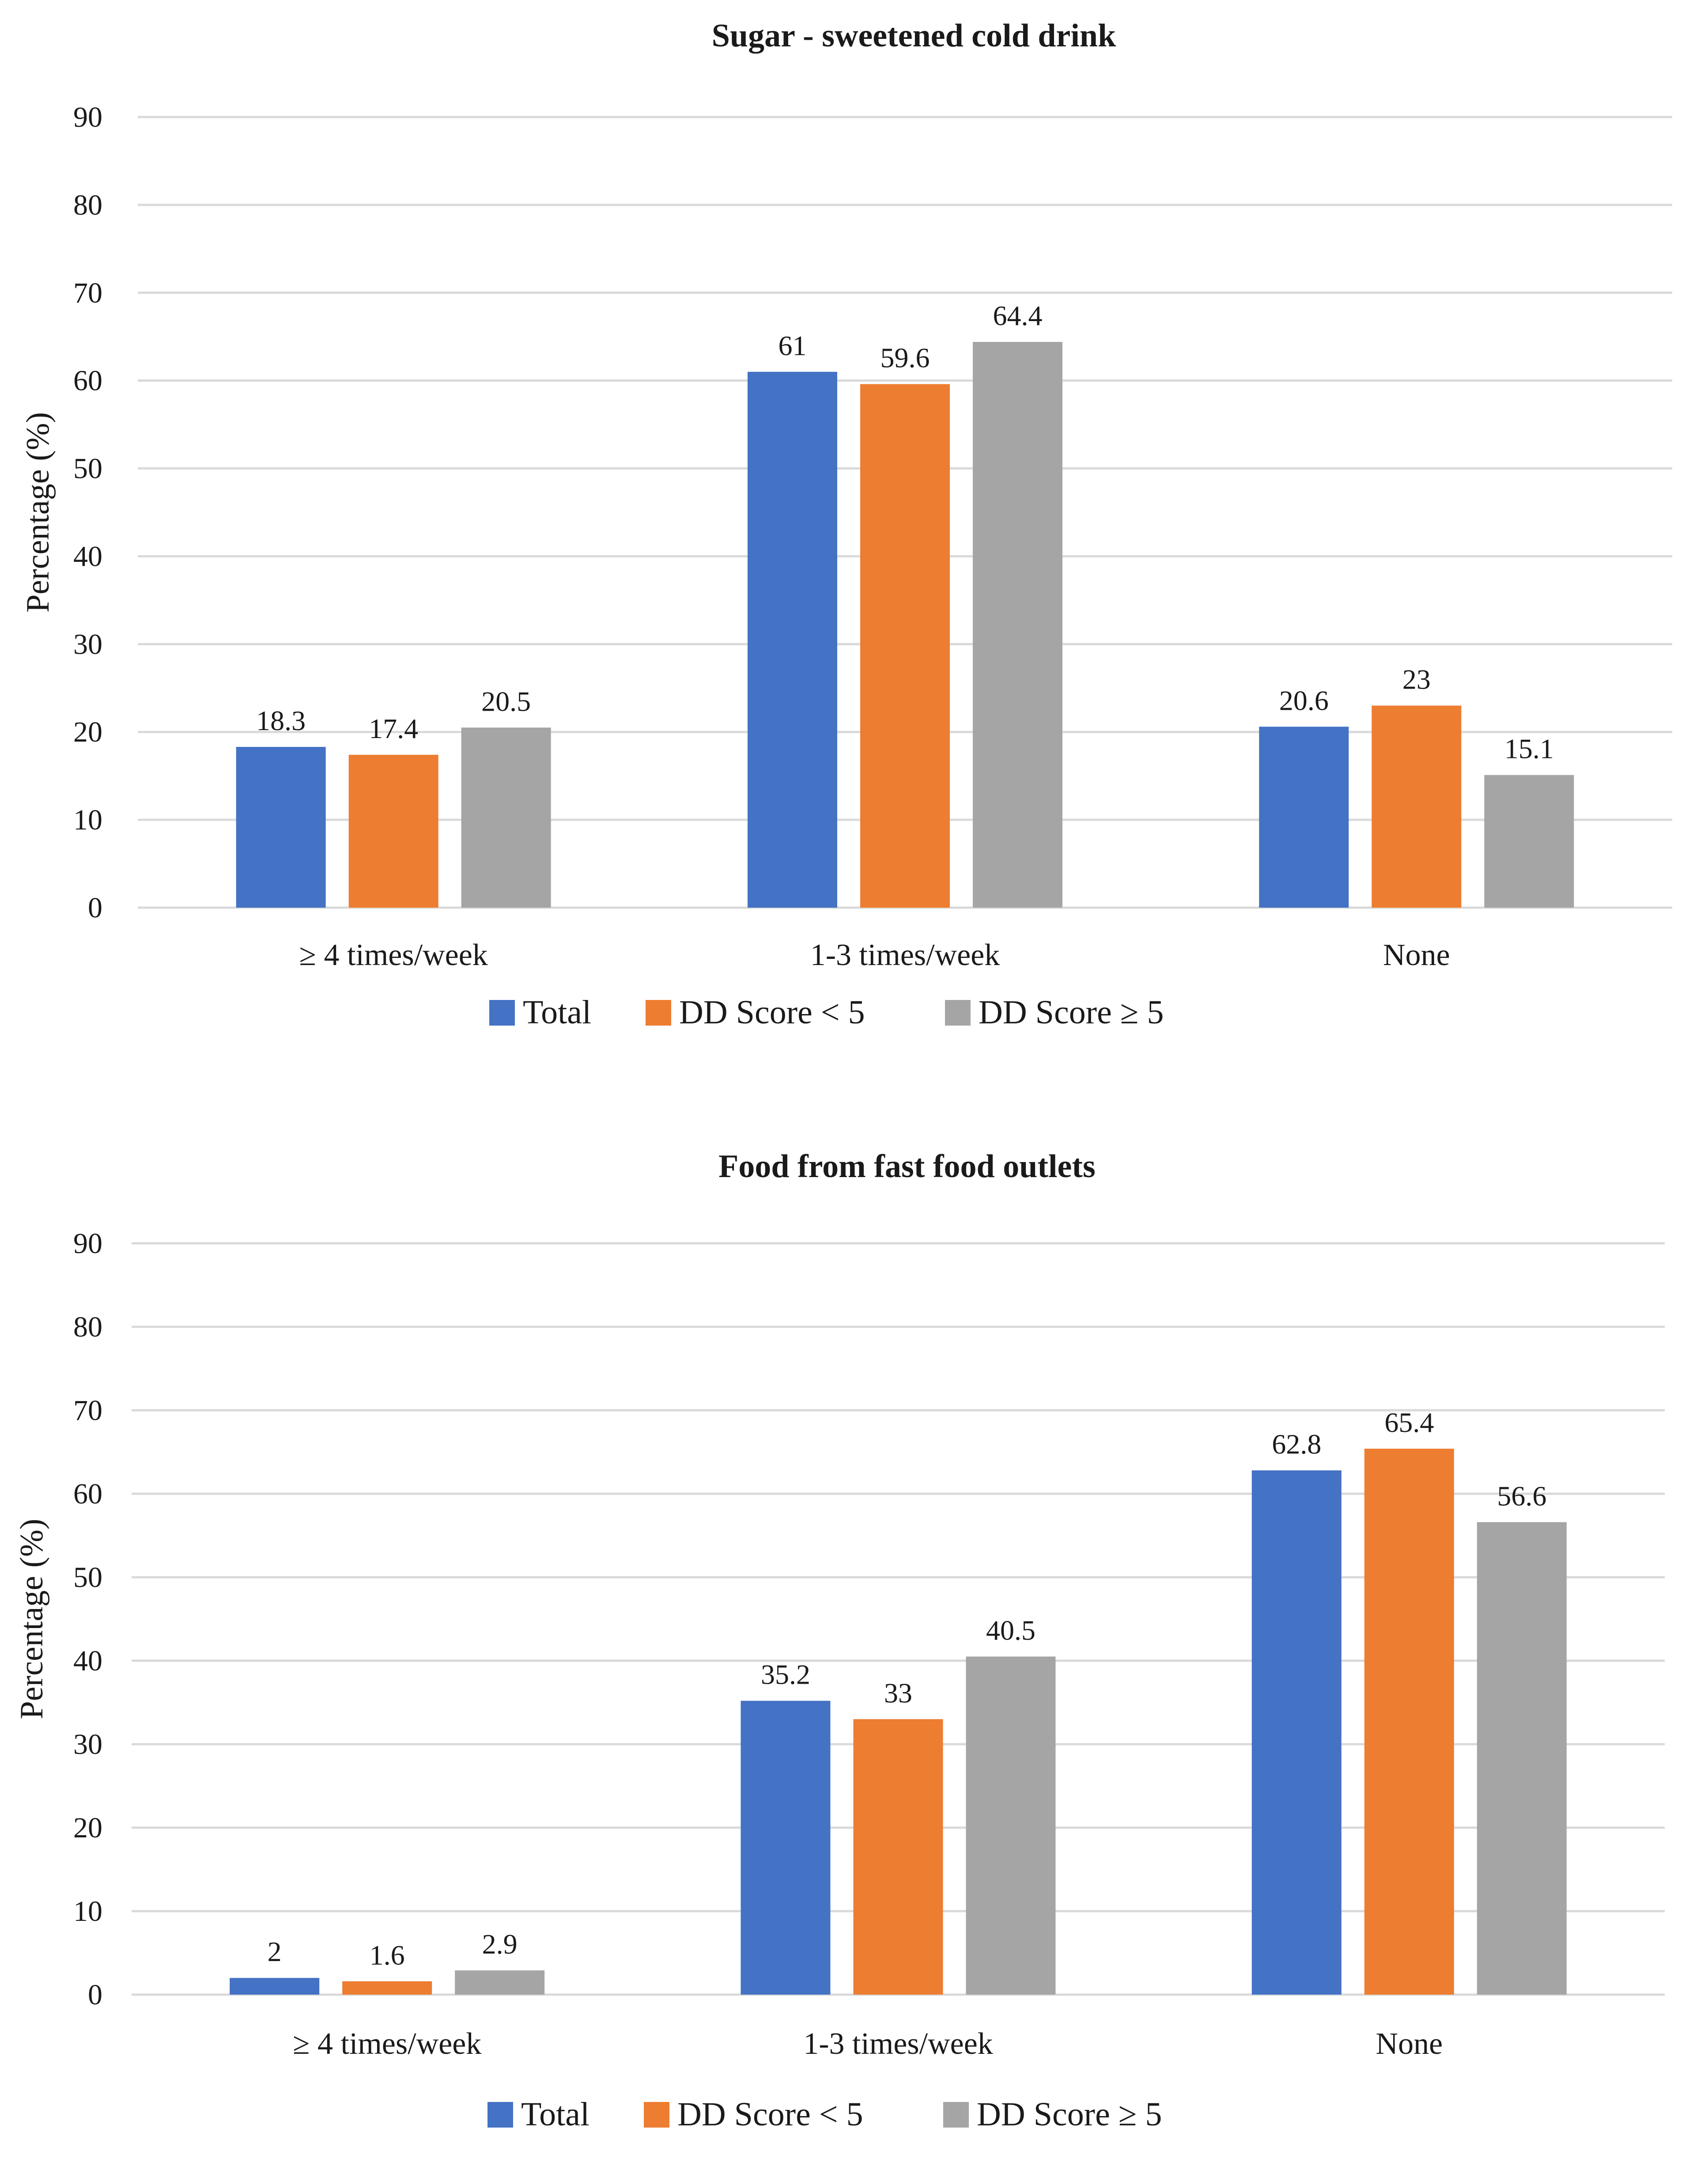 This screenshot has width=1708, height=2166. I want to click on data-label: 61, so click(792, 345).